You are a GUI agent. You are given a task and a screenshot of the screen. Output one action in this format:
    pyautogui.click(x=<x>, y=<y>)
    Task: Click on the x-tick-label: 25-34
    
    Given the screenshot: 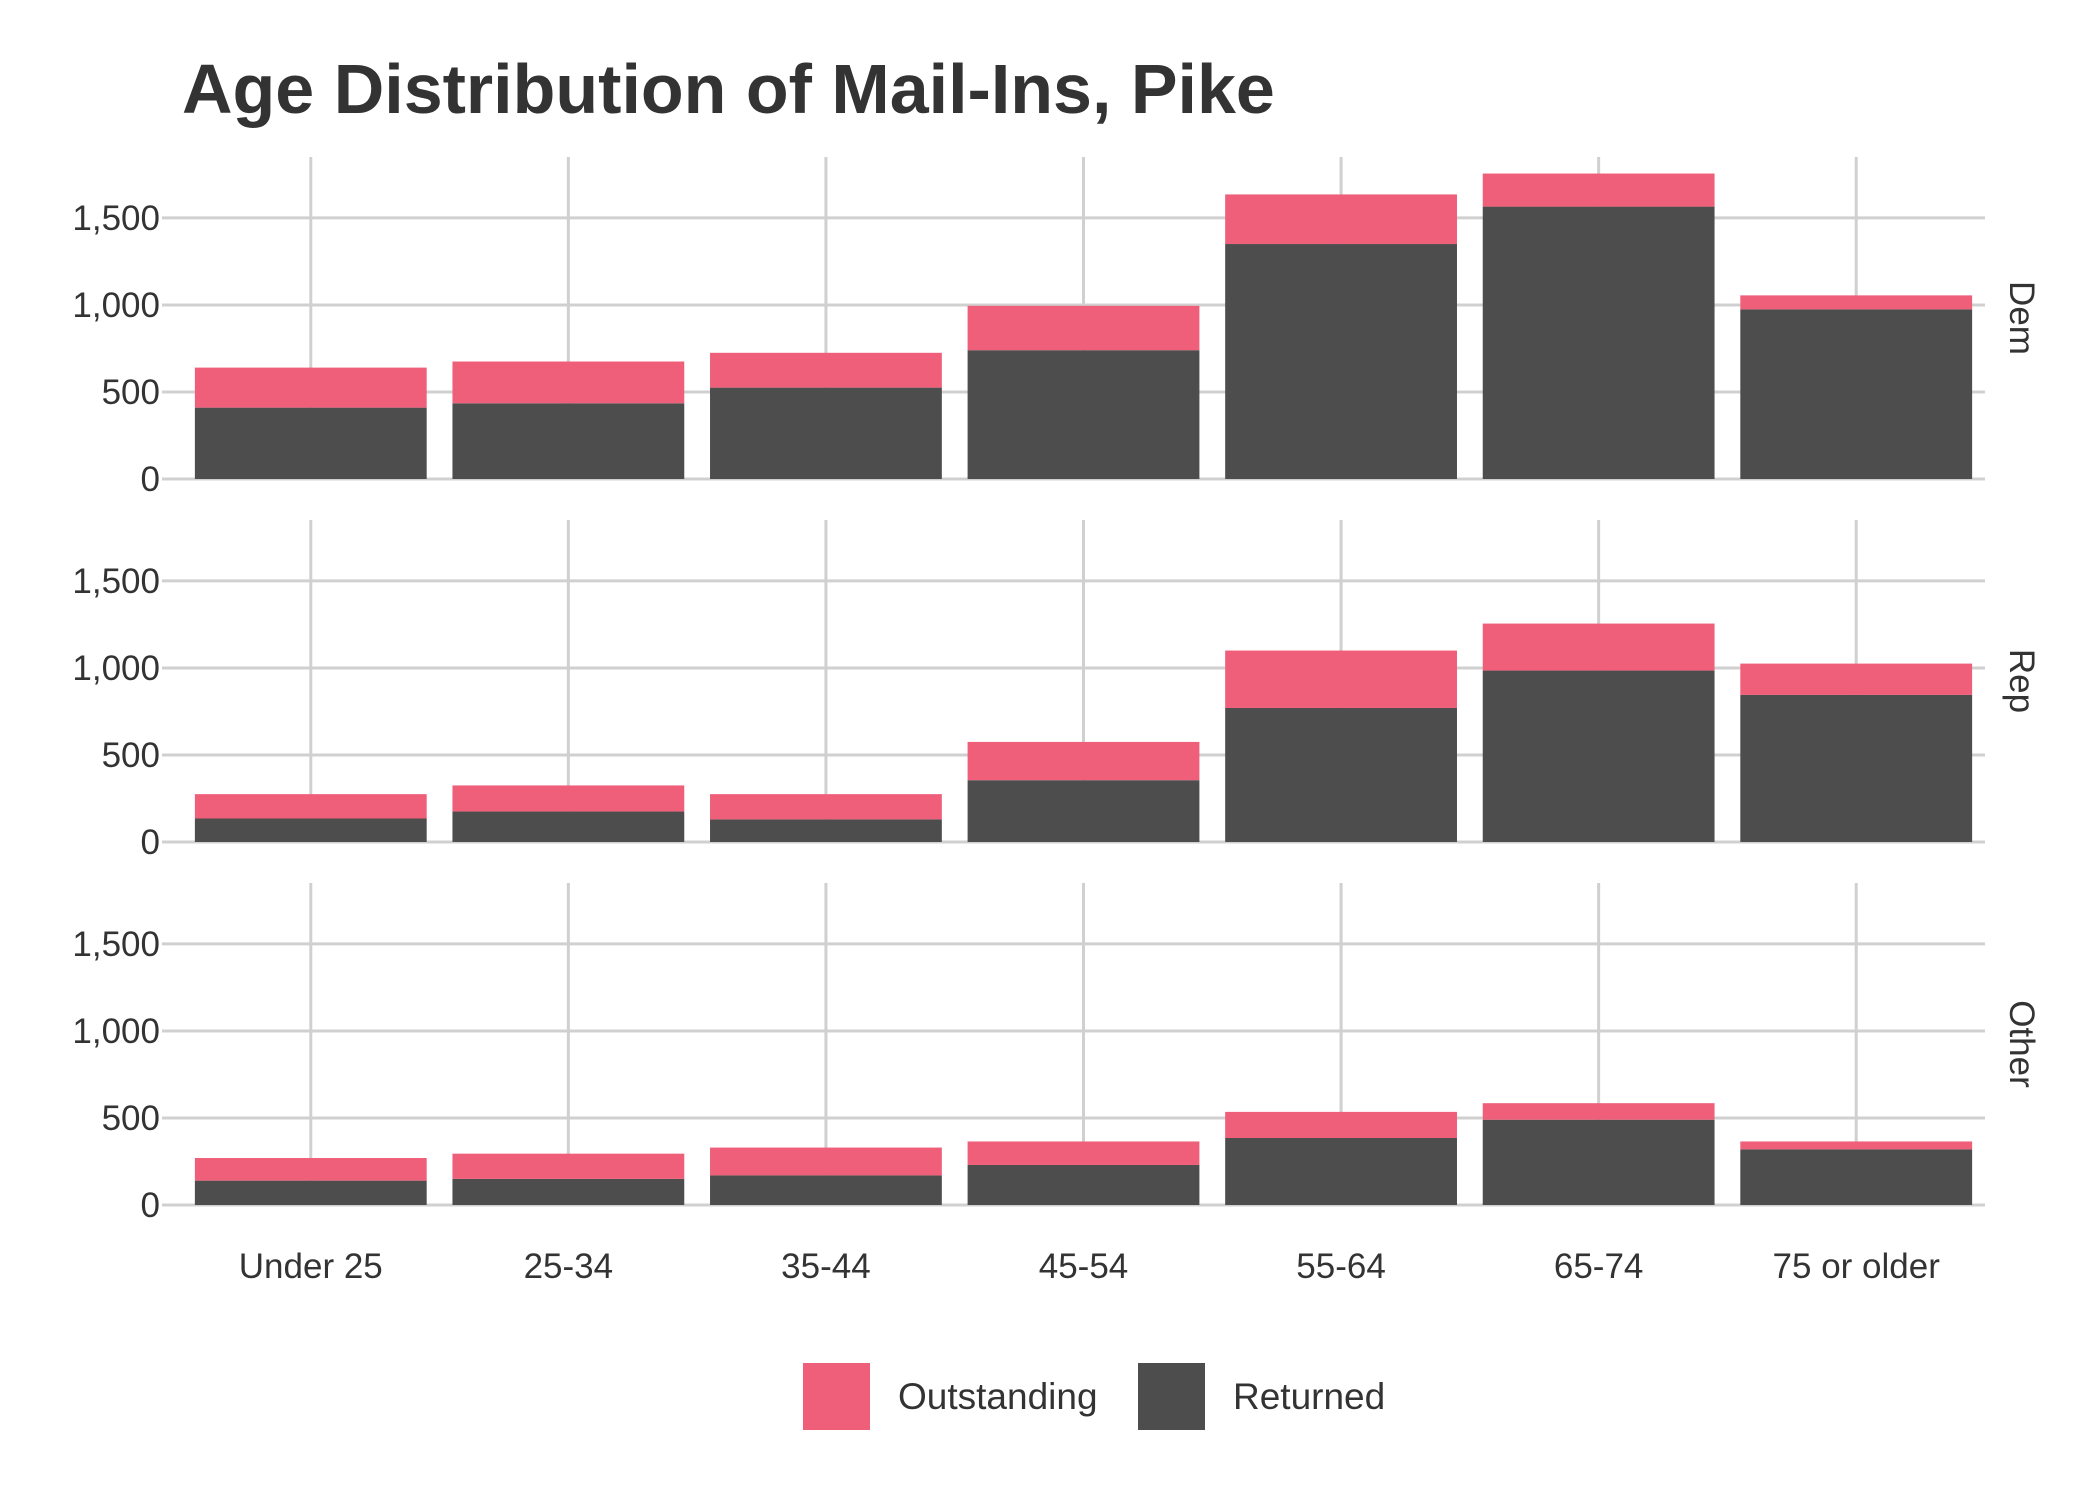 What is the action you would take?
    pyautogui.click(x=569, y=1266)
    